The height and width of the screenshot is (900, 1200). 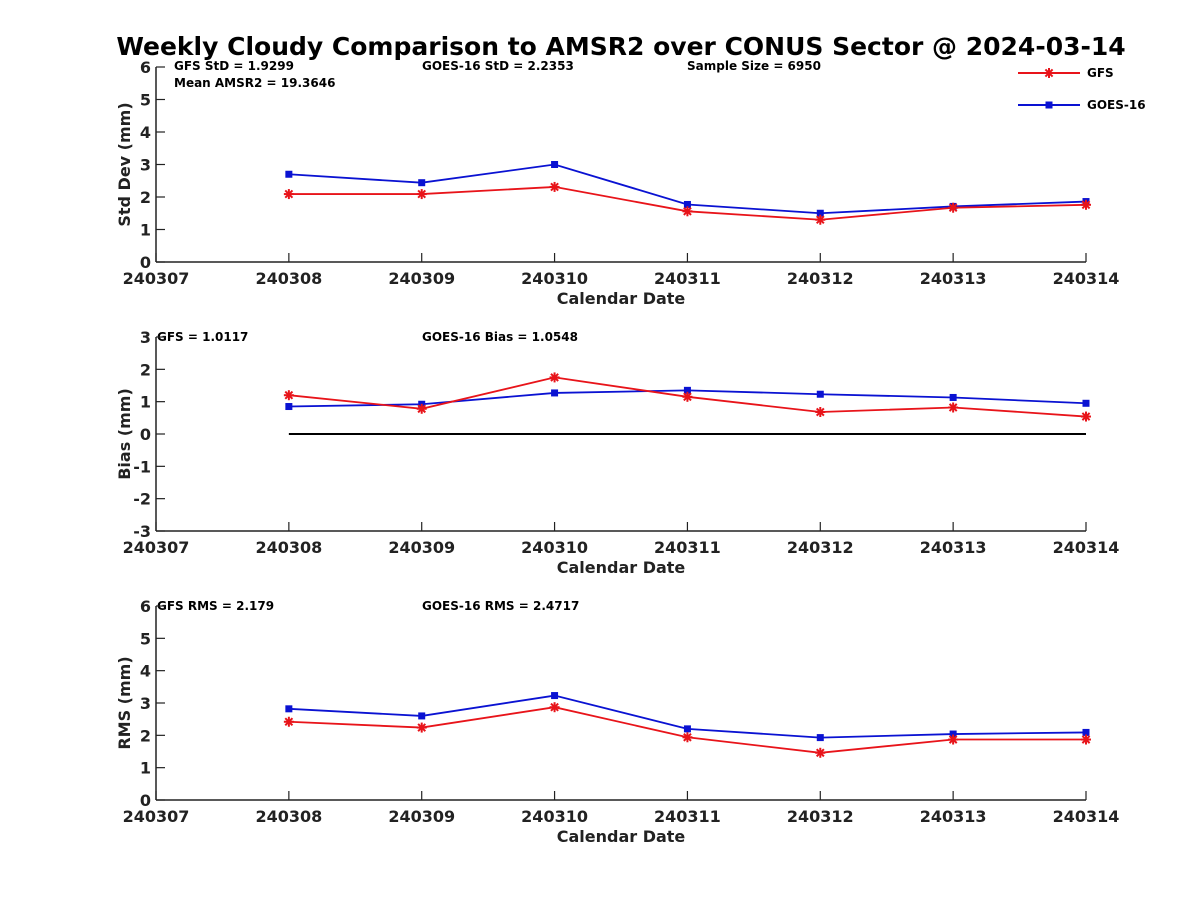 I want to click on bias-y-tick-label: 2, so click(x=145, y=369).